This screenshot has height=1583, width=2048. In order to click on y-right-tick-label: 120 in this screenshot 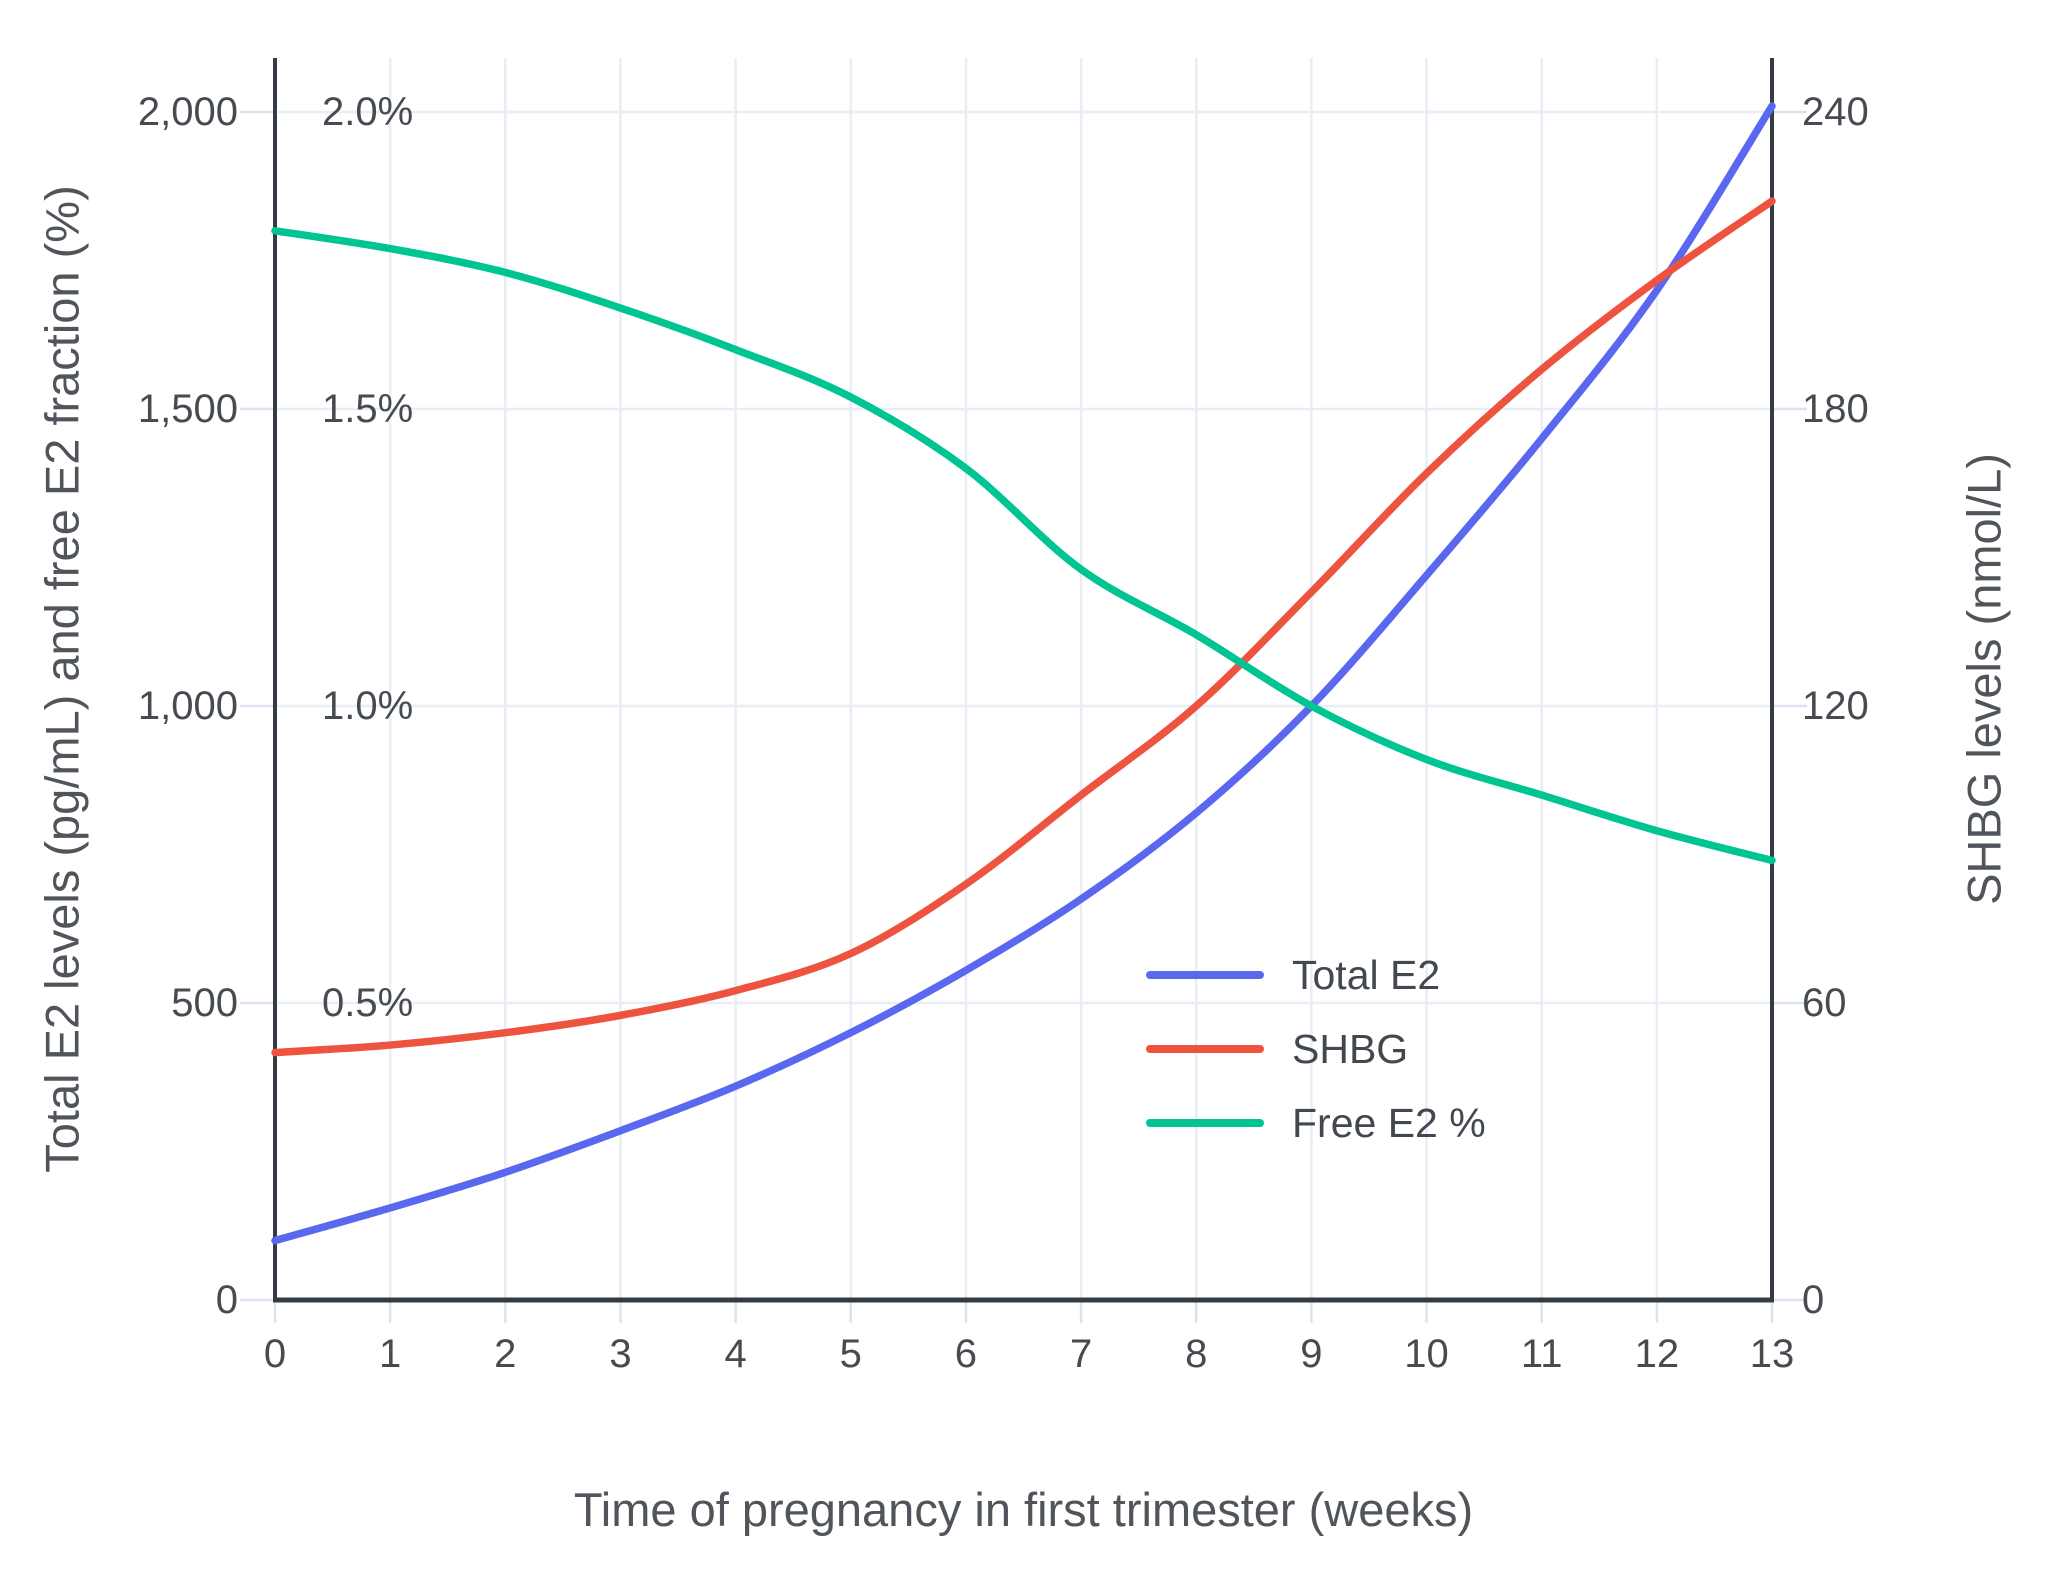, I will do `click(1835, 706)`.